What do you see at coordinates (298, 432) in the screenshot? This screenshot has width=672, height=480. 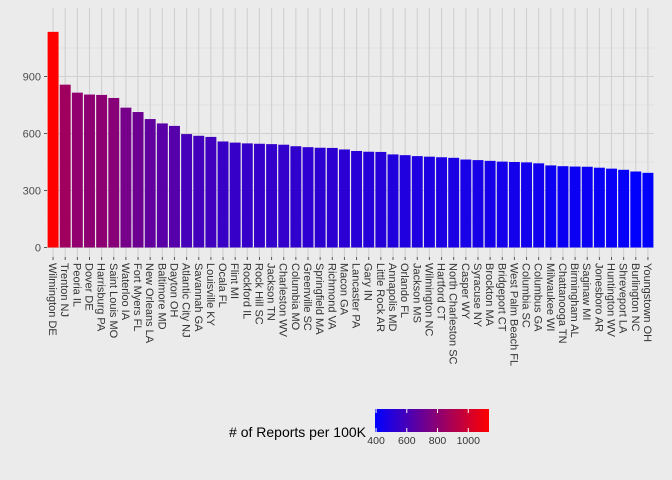 I see `legend-title: # of Reports per 100K` at bounding box center [298, 432].